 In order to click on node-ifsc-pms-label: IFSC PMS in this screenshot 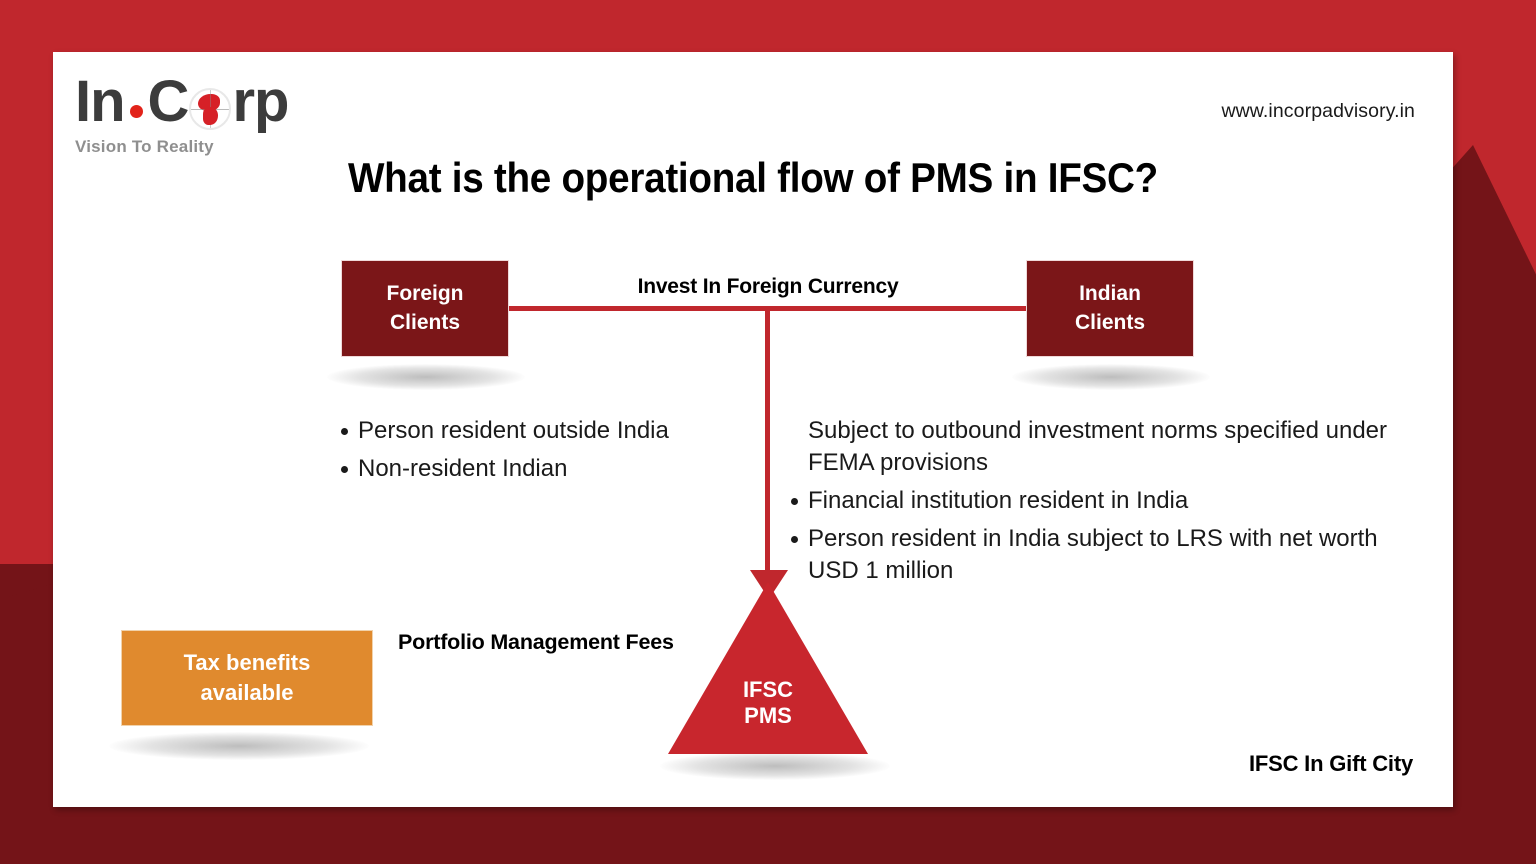, I will do `click(768, 703)`.